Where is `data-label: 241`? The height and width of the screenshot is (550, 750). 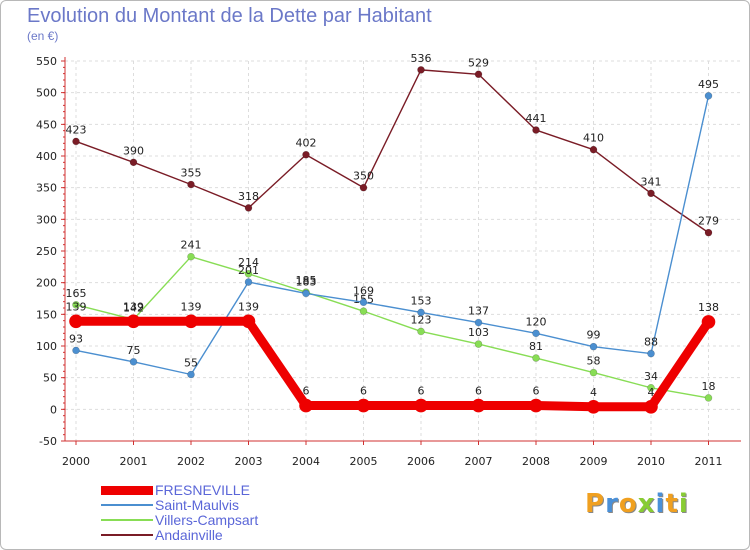
data-label: 241 is located at coordinates (191, 245).